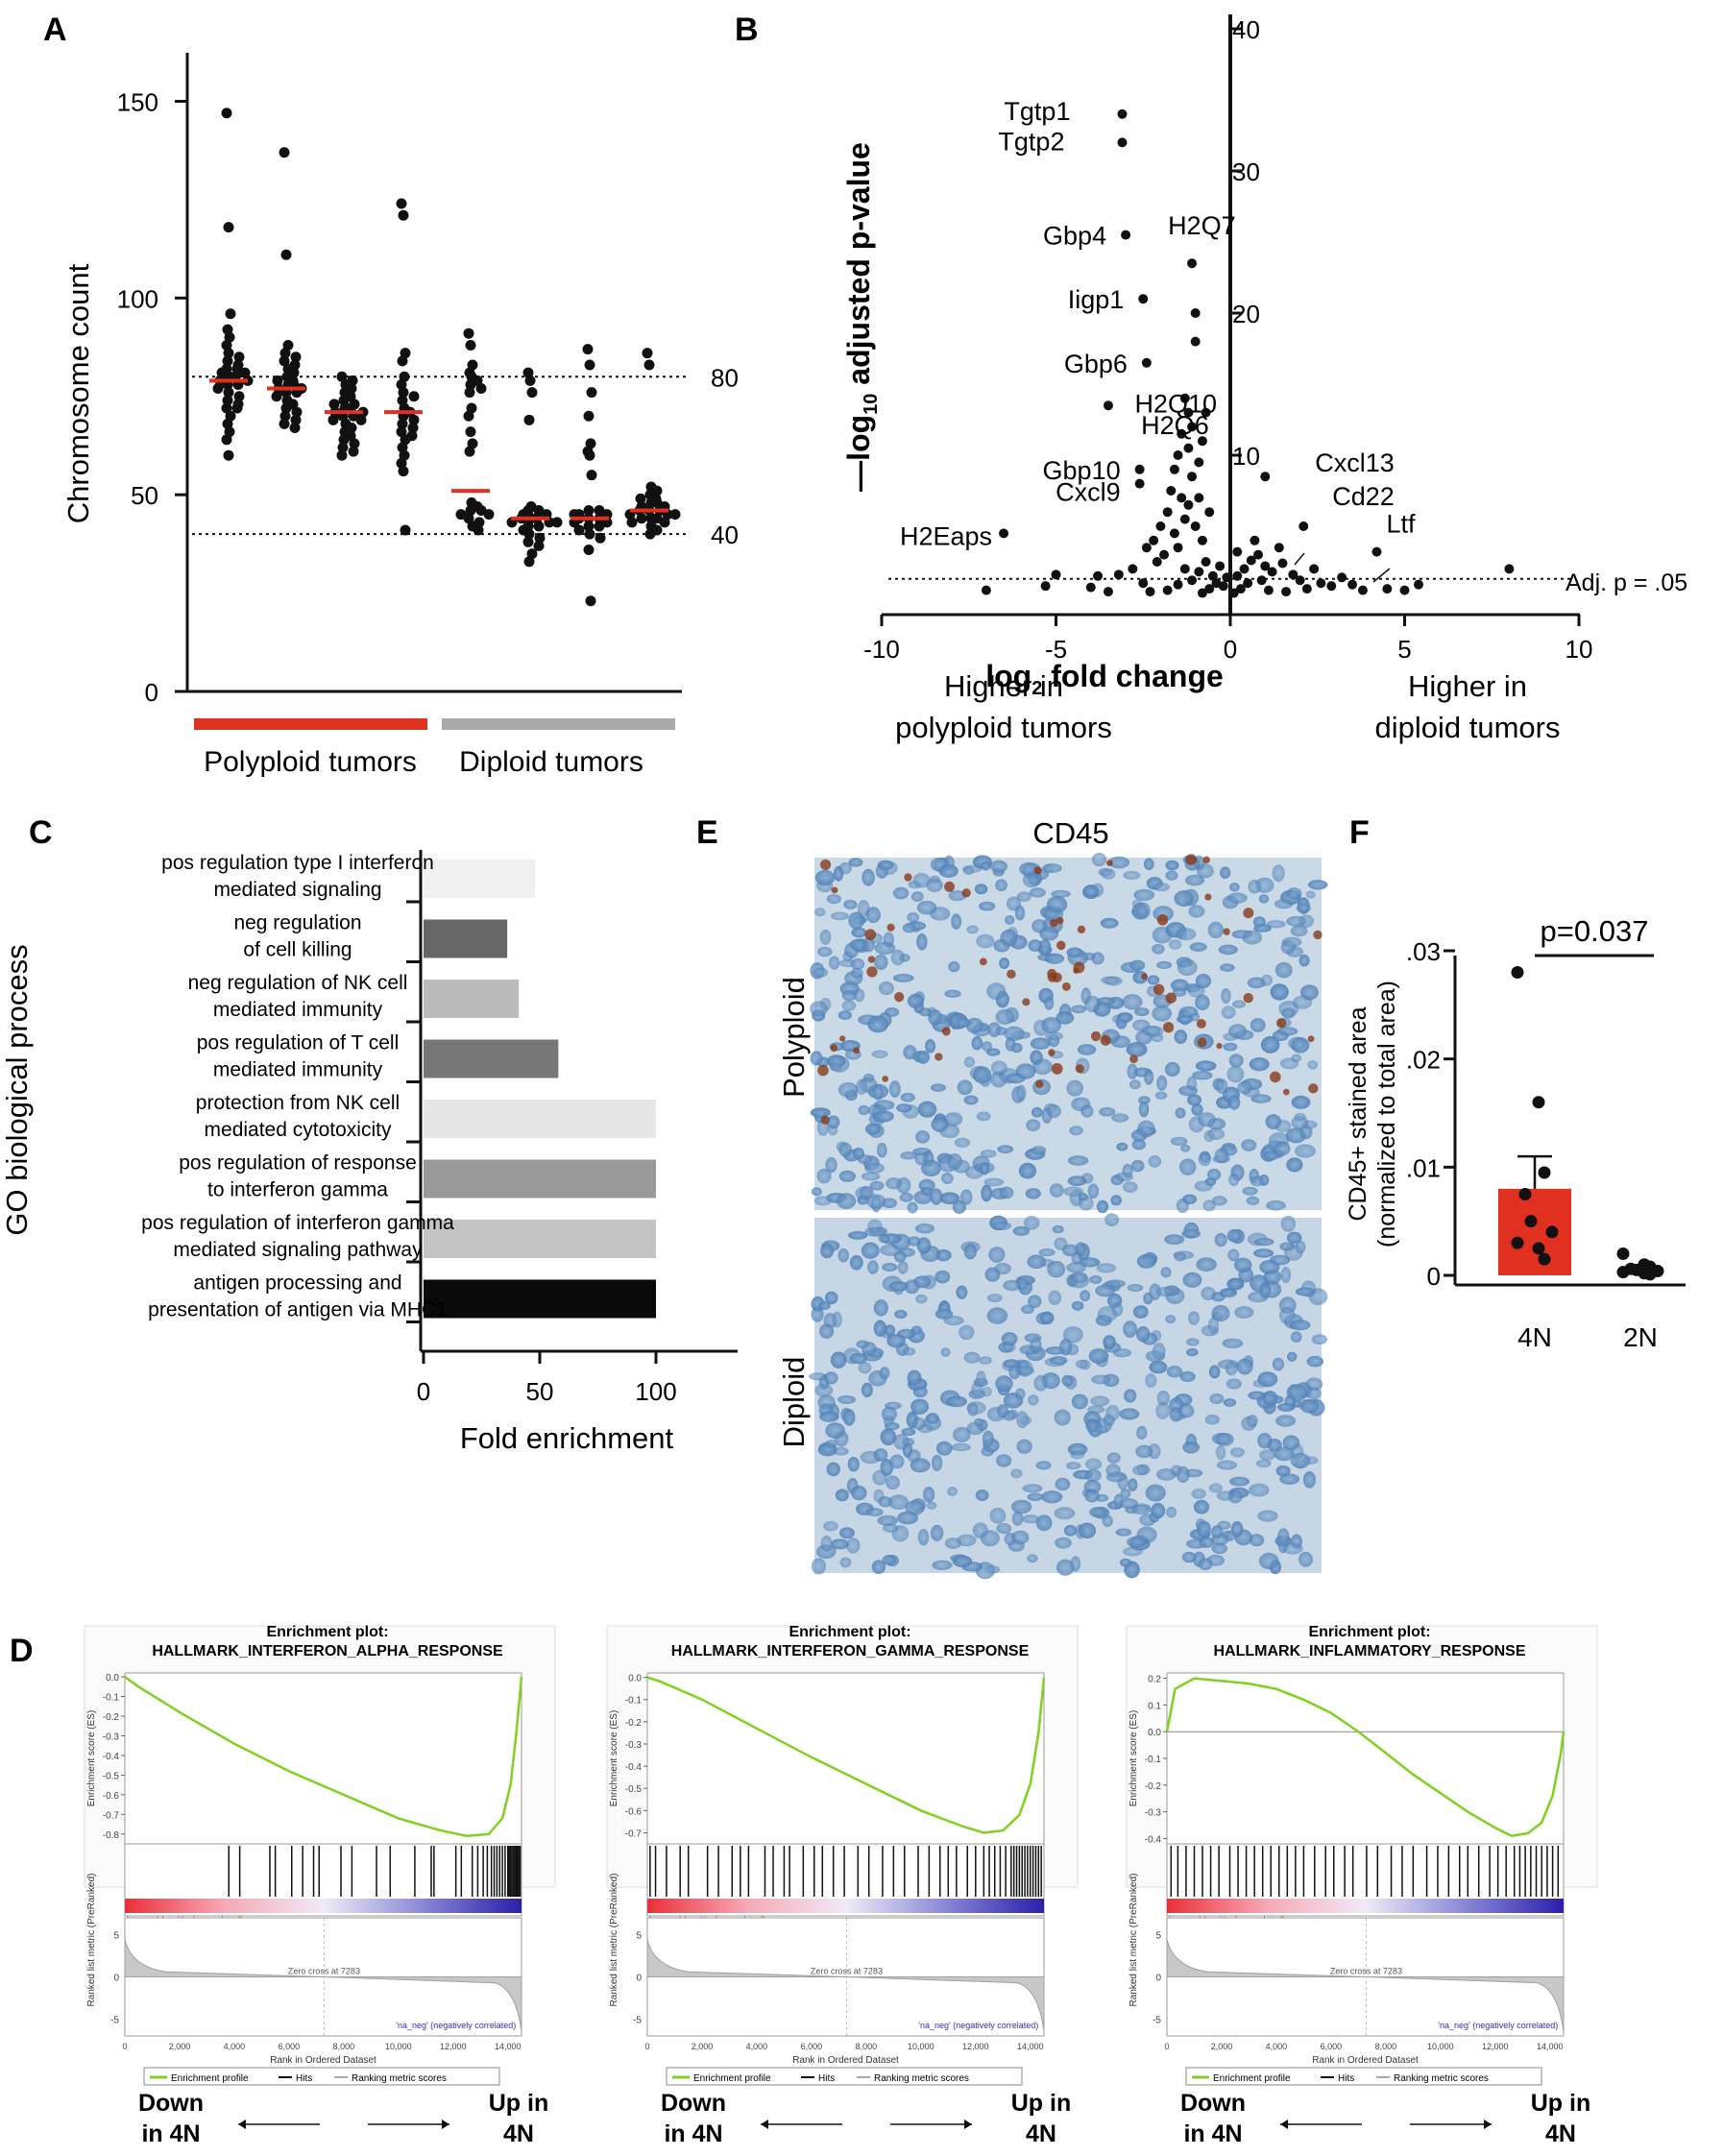 The image size is (1723, 2156). Describe the element at coordinates (1365, 1906) in the screenshot. I see `d-rank-color-bar` at that location.